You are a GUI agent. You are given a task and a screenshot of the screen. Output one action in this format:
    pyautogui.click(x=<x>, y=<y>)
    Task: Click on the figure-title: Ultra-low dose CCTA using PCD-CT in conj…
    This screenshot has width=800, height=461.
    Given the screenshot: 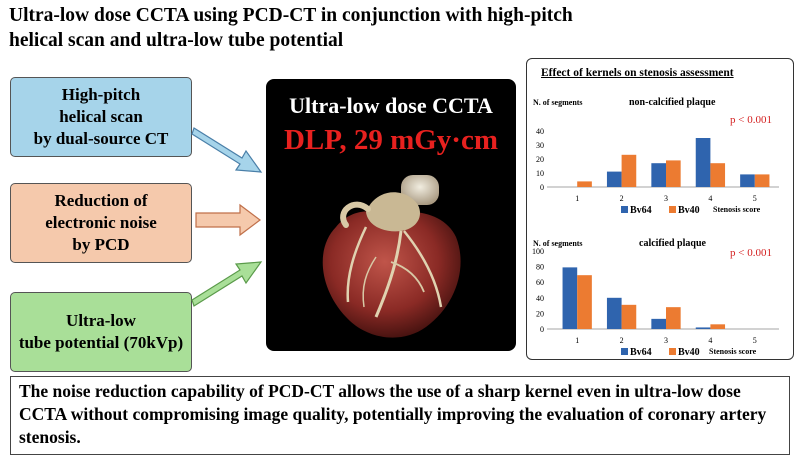 What is the action you would take?
    pyautogui.click(x=369, y=28)
    